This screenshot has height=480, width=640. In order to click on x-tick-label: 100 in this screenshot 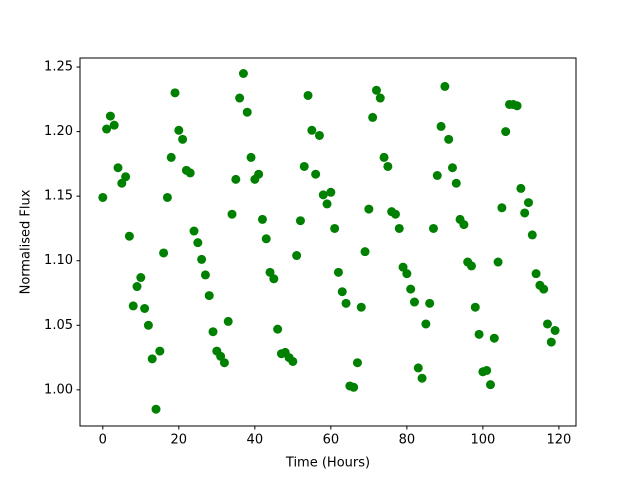, I will do `click(482, 440)`.